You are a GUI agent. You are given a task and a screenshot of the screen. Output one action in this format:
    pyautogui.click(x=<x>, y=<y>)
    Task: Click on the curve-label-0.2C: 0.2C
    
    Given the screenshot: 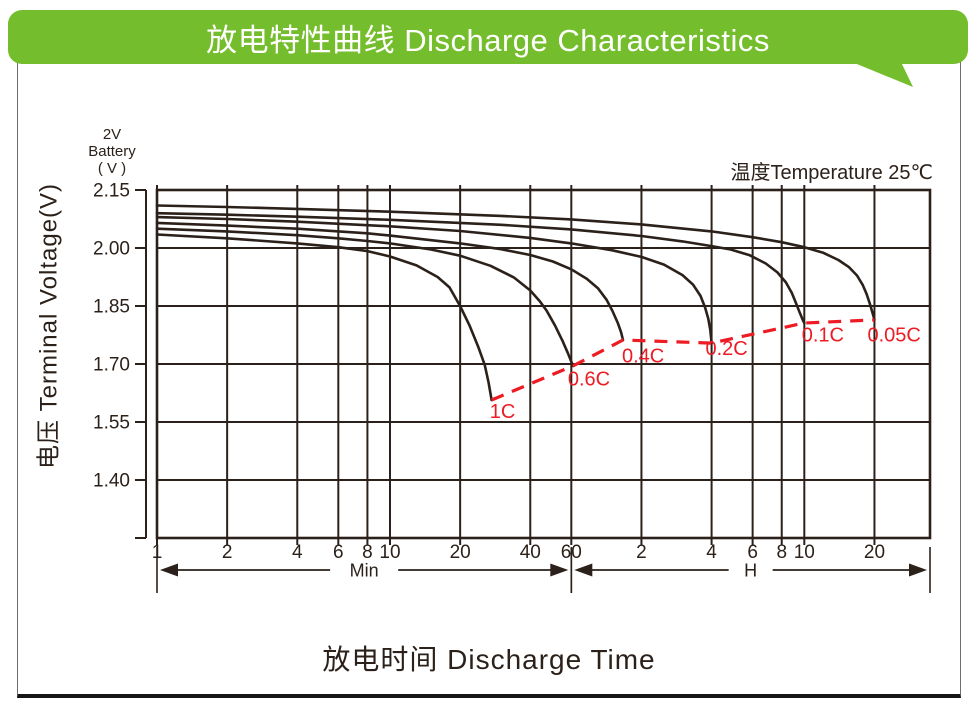 What is the action you would take?
    pyautogui.click(x=727, y=349)
    